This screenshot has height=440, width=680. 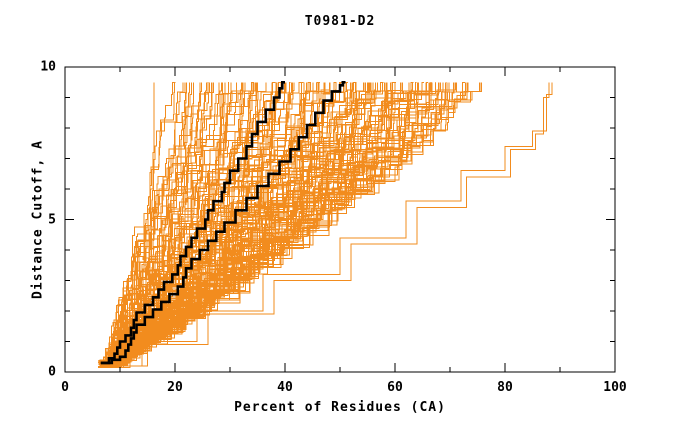 What do you see at coordinates (65, 387) in the screenshot?
I see `x-tick-label: 0` at bounding box center [65, 387].